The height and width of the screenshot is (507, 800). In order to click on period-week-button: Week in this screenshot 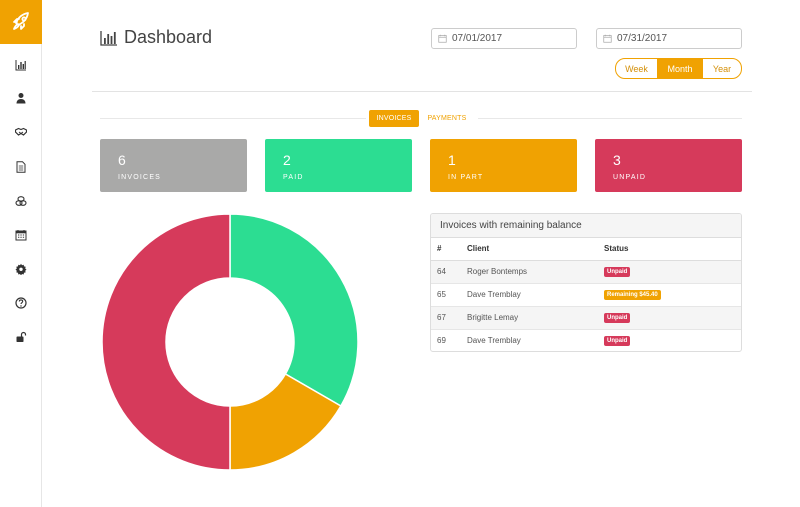, I will do `click(636, 68)`.